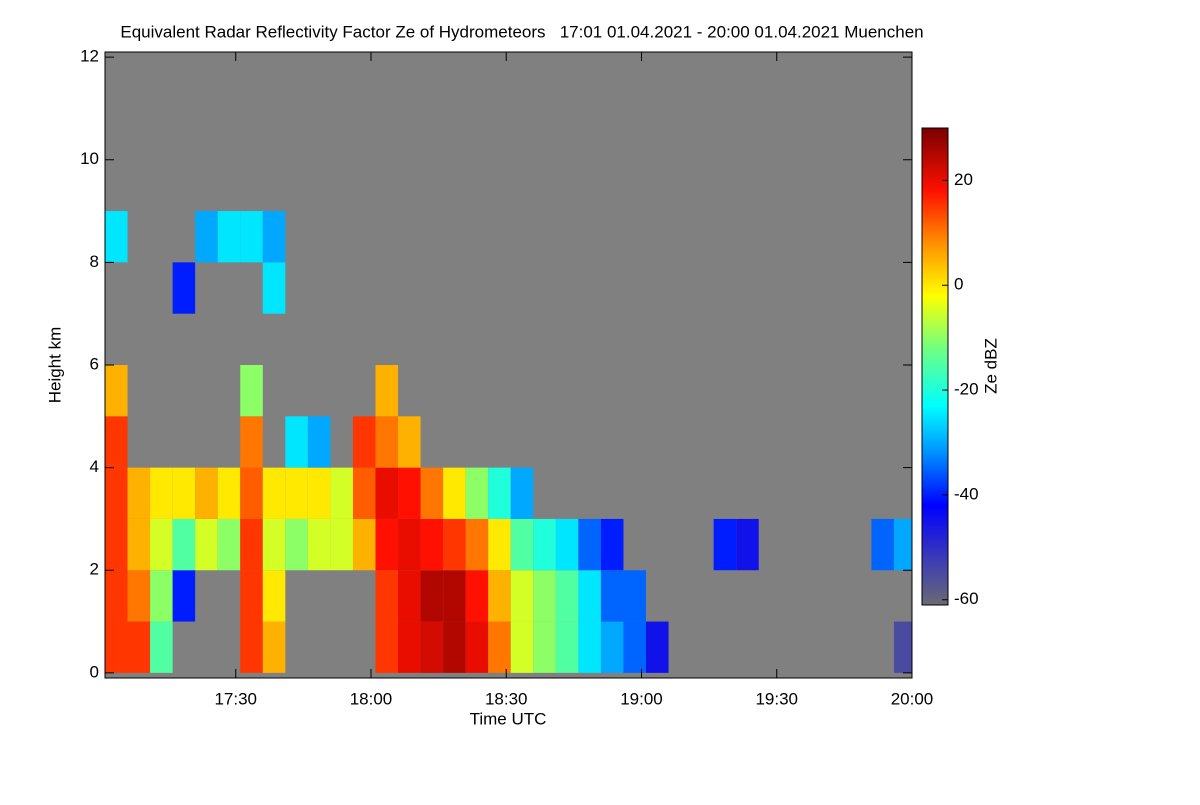  What do you see at coordinates (94, 671) in the screenshot?
I see `y-tick-label: 0` at bounding box center [94, 671].